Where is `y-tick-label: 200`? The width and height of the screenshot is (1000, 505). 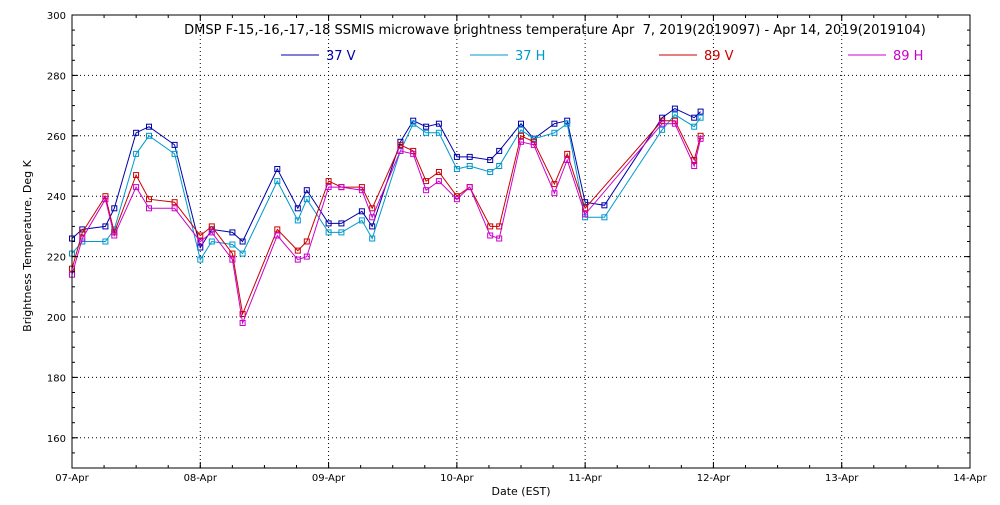 y-tick-label: 200 is located at coordinates (56, 318).